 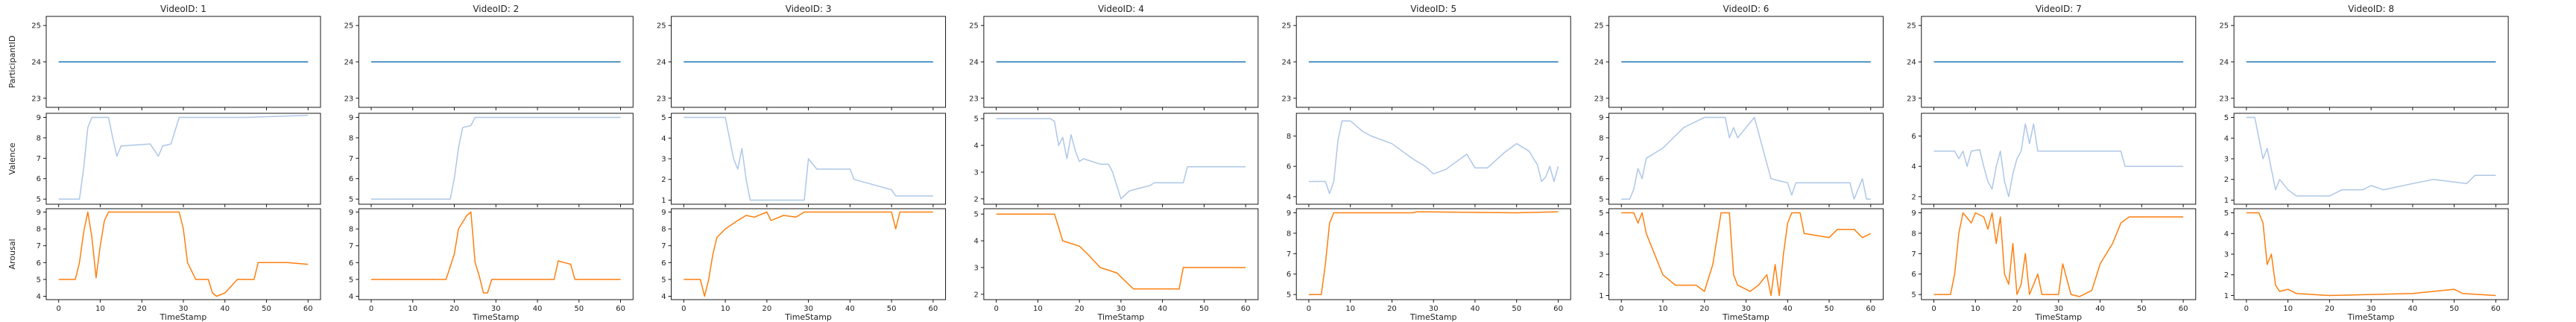 I want to click on axes-participant: 23 24 25 ParticipantID, so click(x=164, y=63).